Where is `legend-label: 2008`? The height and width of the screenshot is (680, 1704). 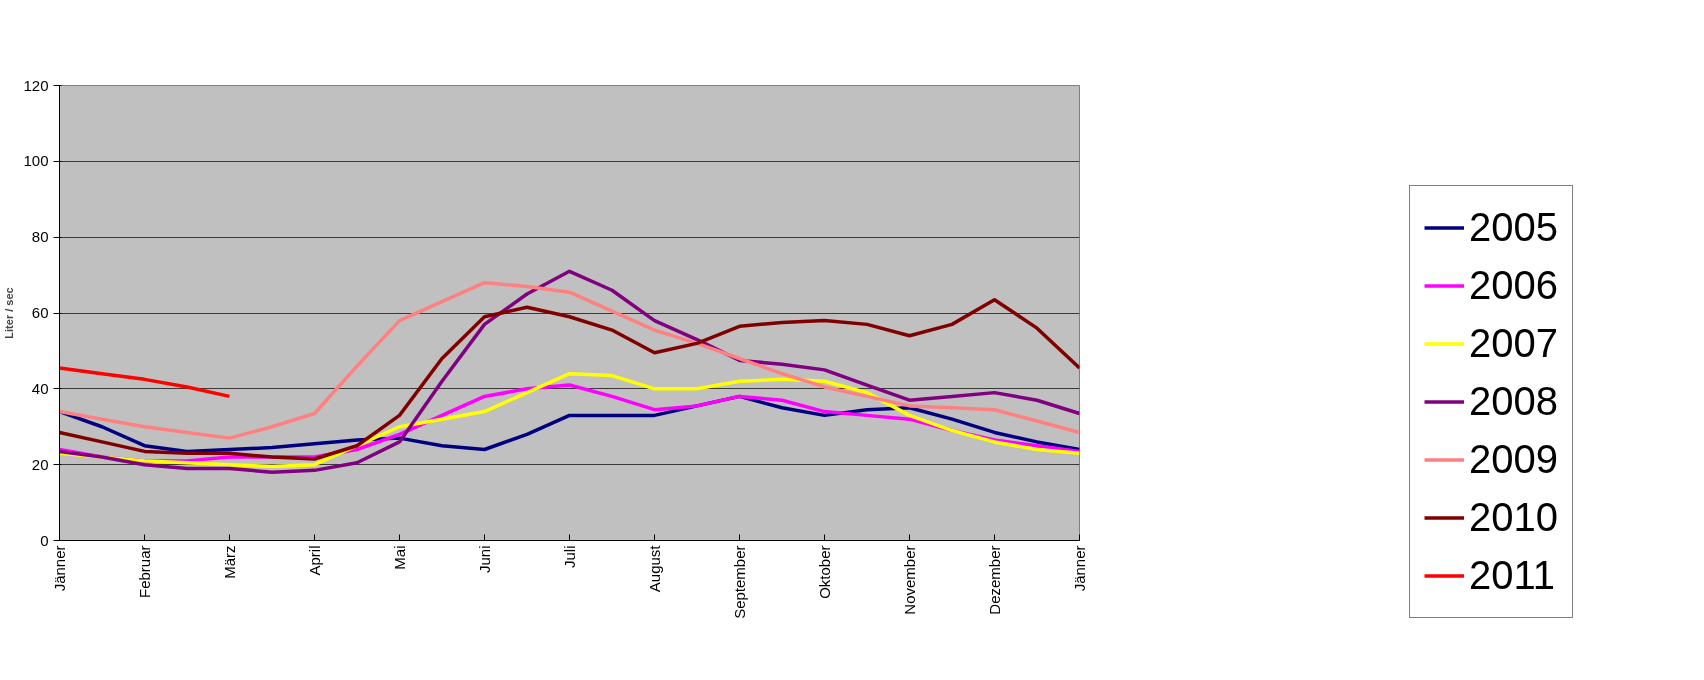 legend-label: 2008 is located at coordinates (1513, 401).